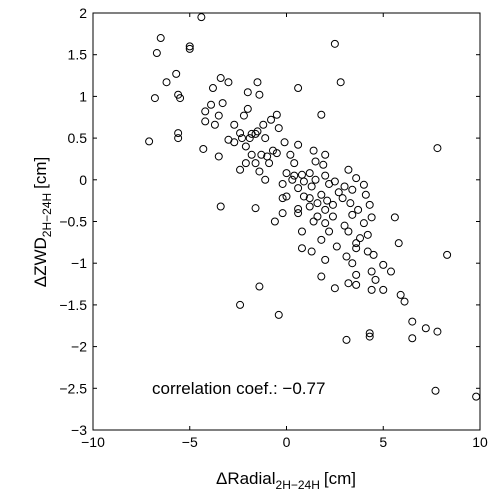 This screenshot has width=493, height=494. Describe the element at coordinates (287, 442) in the screenshot. I see `x-tick-label: 0` at that location.